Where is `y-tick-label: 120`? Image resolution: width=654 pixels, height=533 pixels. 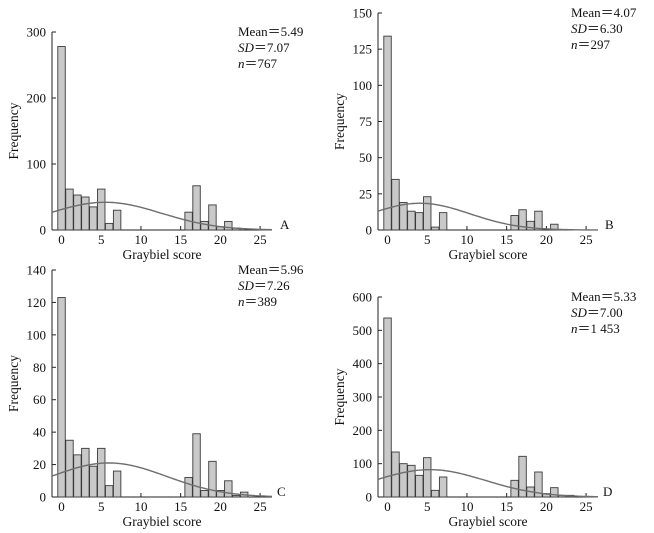
y-tick-label: 120 is located at coordinates (37, 302).